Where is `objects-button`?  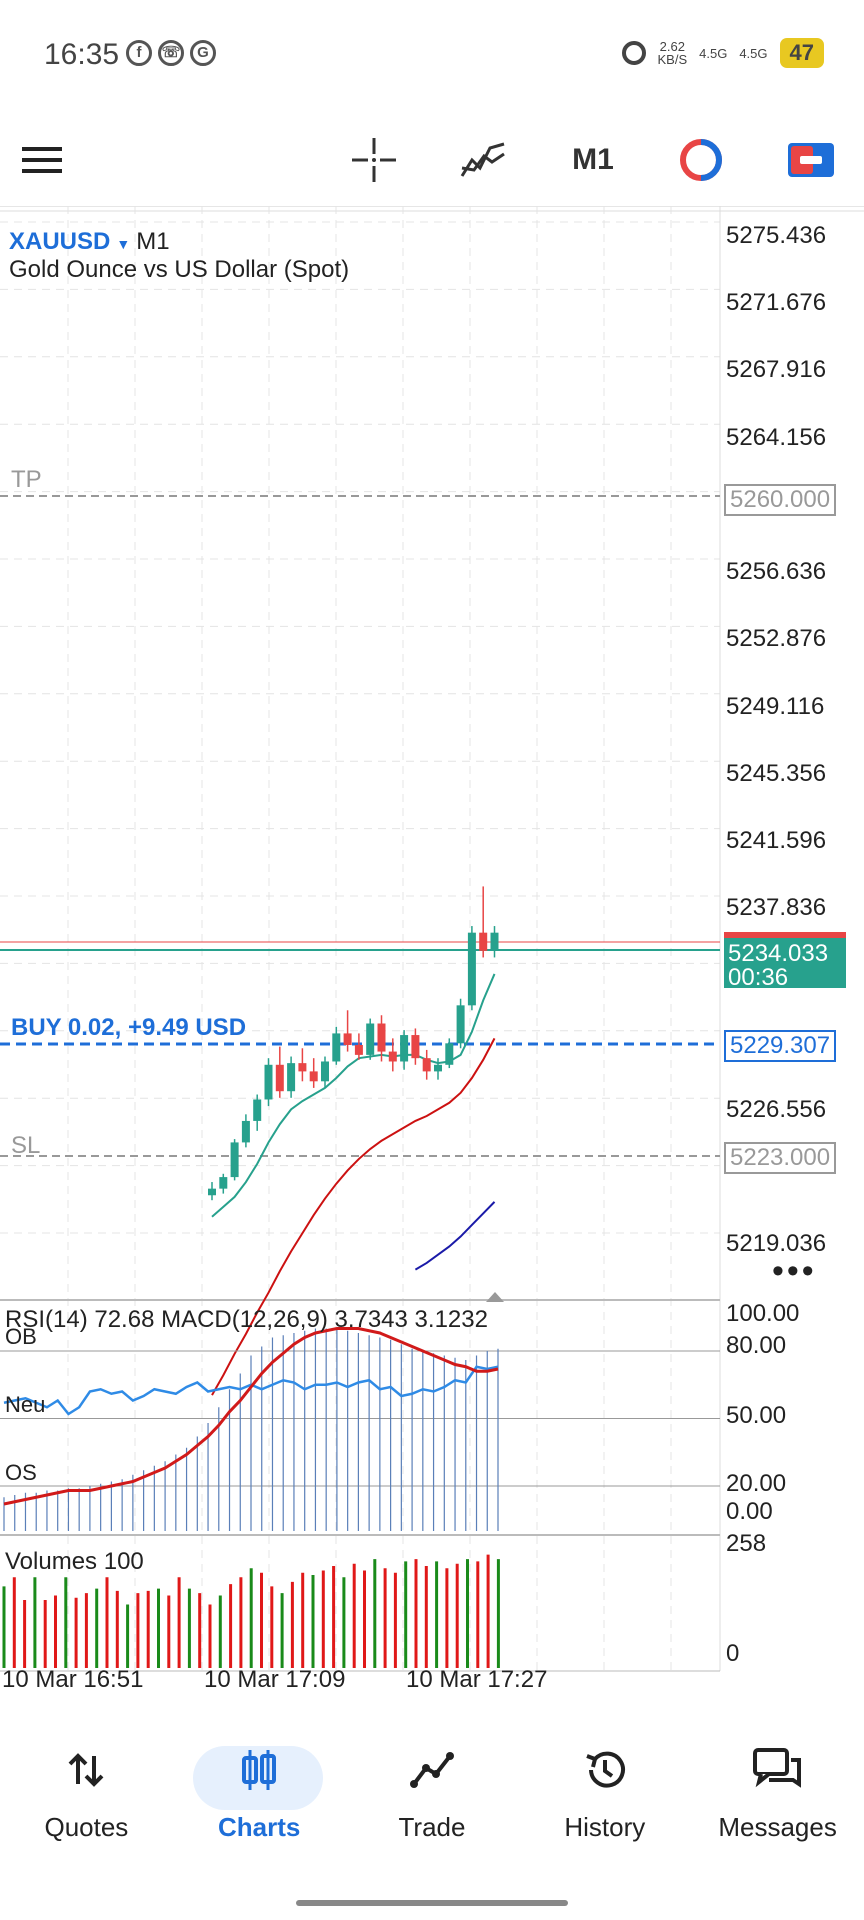 objects-button is located at coordinates (701, 160).